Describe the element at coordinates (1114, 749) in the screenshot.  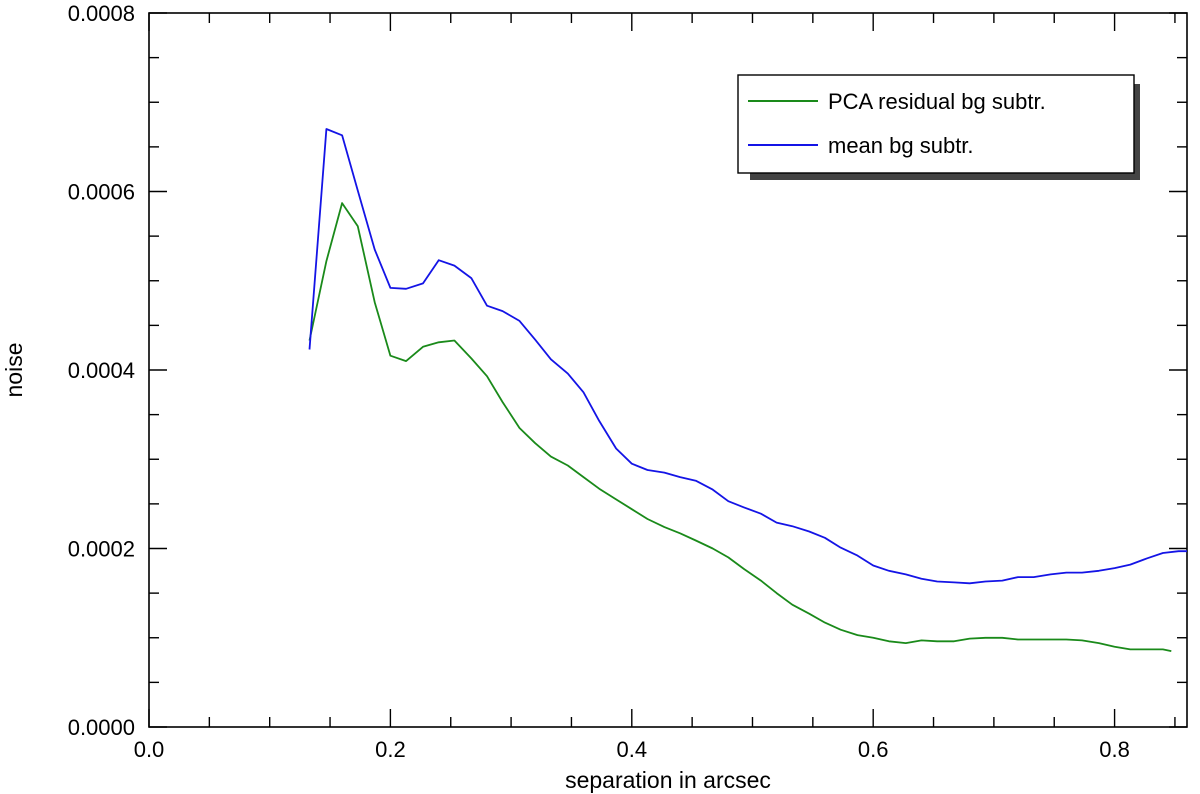
I see `x-tick-label: 0.8` at that location.